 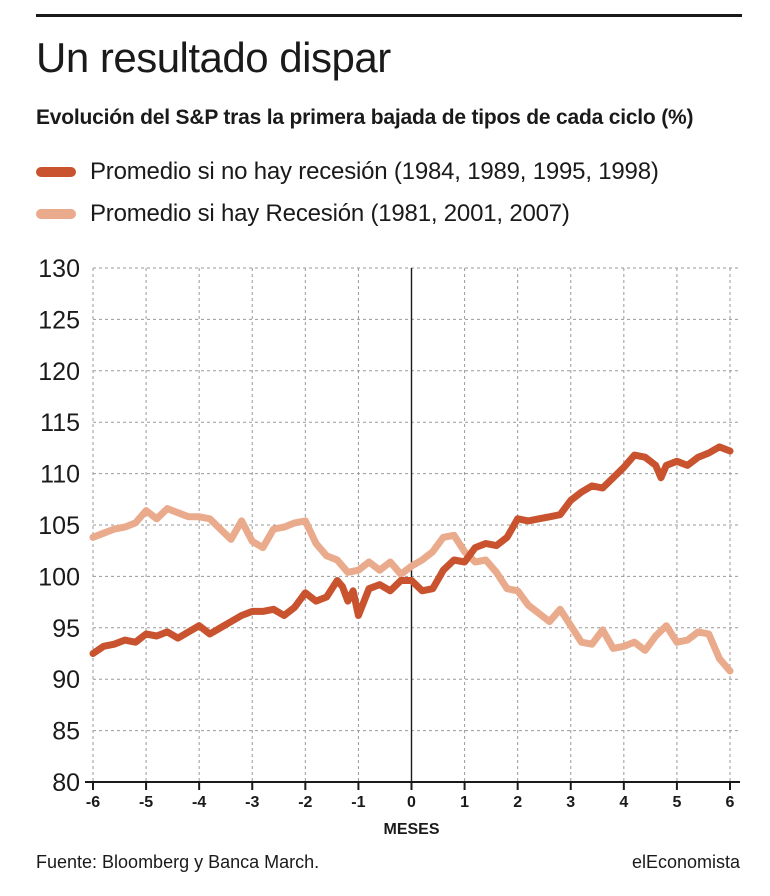 What do you see at coordinates (623, 802) in the screenshot?
I see `x-tick-label: 4` at bounding box center [623, 802].